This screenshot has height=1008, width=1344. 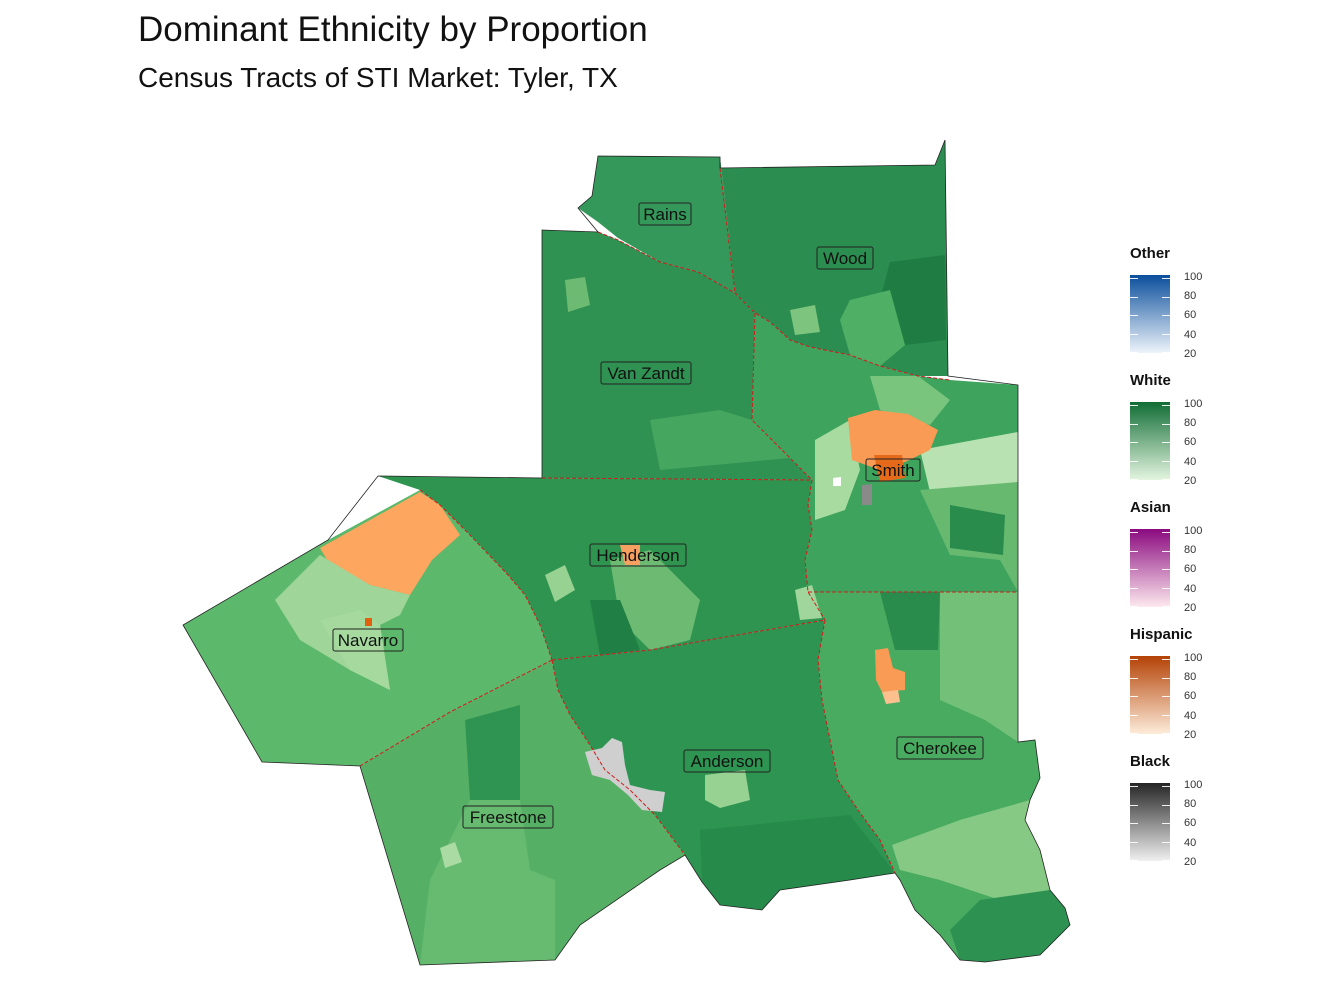 I want to click on label-cherokee: Cherokee, so click(x=940, y=748).